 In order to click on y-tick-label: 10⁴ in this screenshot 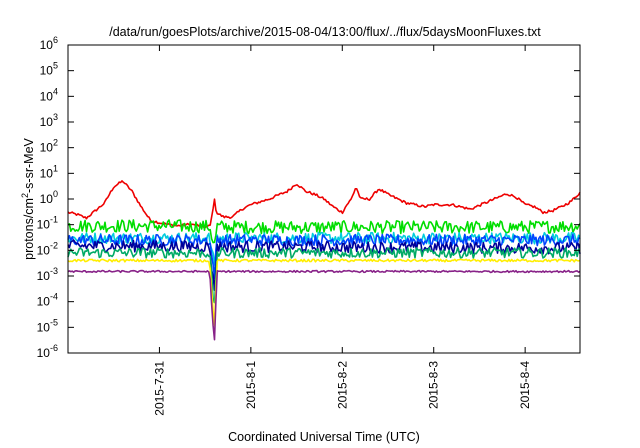, I will do `click(49, 94)`.